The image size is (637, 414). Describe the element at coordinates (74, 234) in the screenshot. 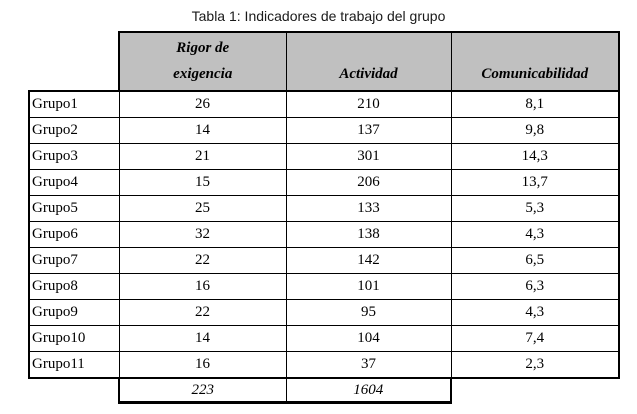

I see `row-label: Grupo6` at that location.